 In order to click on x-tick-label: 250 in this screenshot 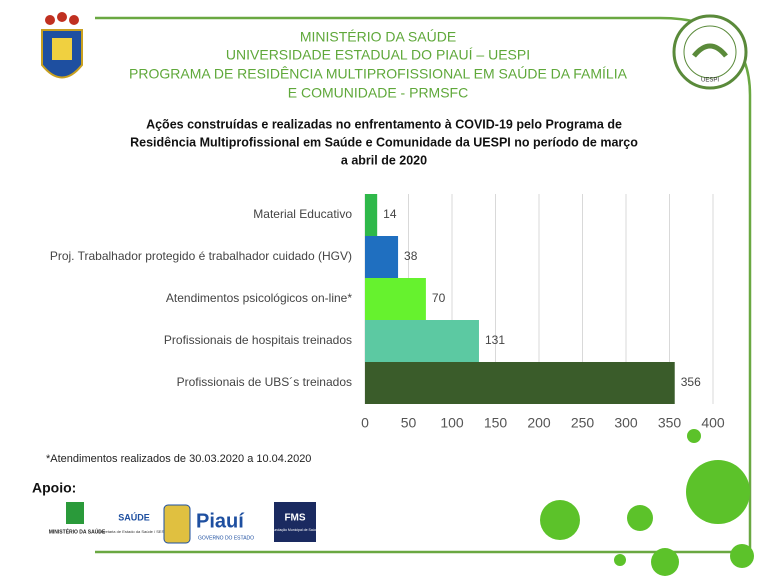, I will do `click(583, 423)`.